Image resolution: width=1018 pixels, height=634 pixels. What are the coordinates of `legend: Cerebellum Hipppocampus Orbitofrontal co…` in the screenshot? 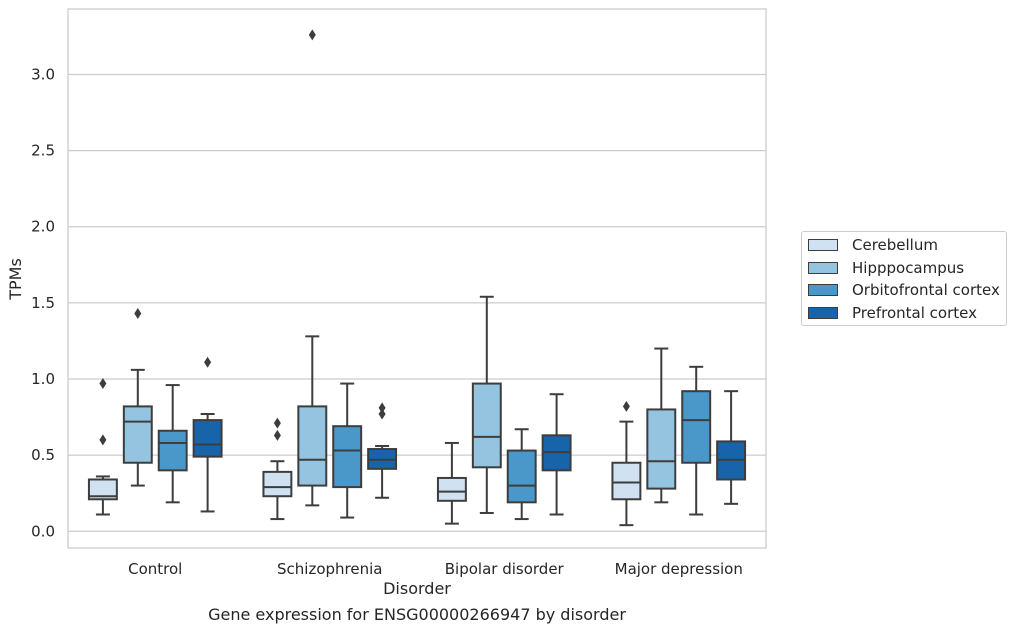 It's located at (904, 278).